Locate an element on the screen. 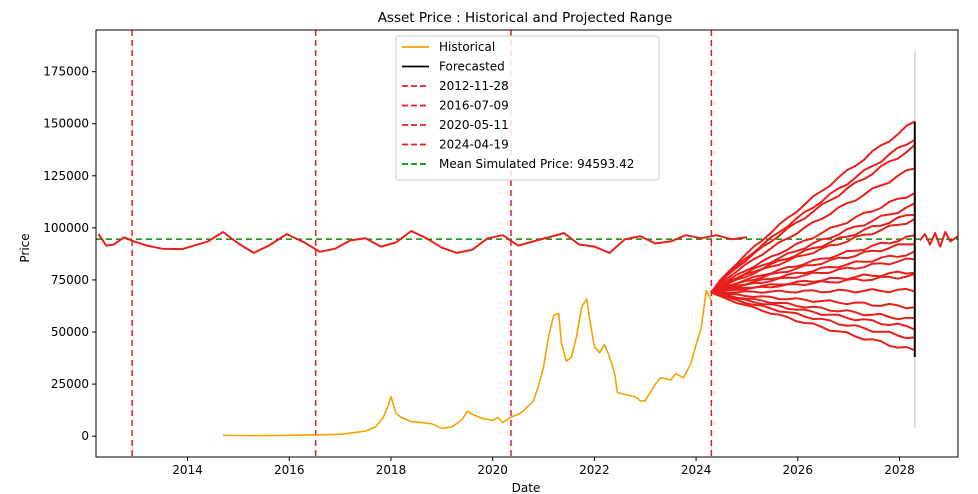 The image size is (978, 494). x-axis-label: Date is located at coordinates (526, 487).